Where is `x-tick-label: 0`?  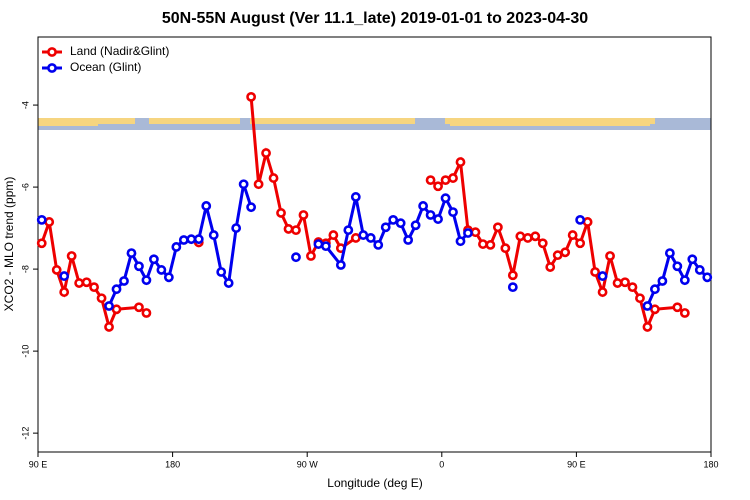 x-tick-label: 0 is located at coordinates (441, 464).